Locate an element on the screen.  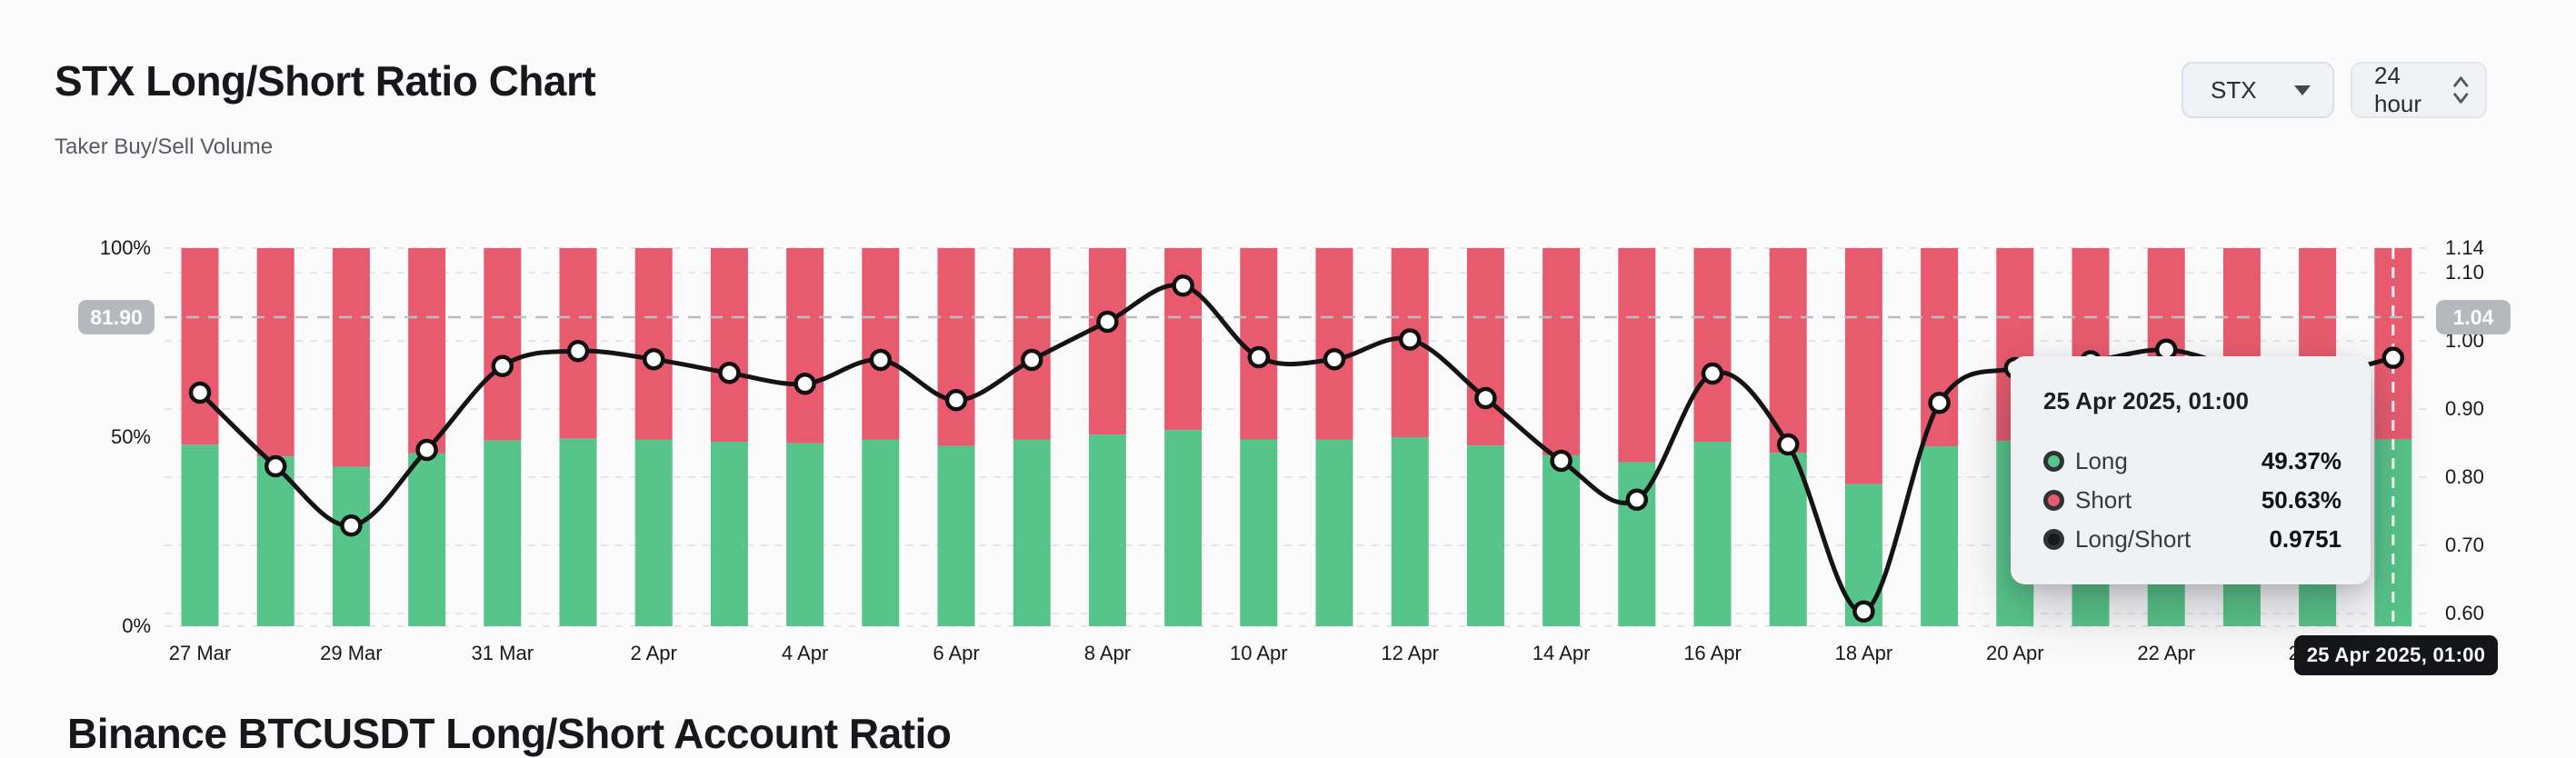
caret-down-icon is located at coordinates (2302, 90).